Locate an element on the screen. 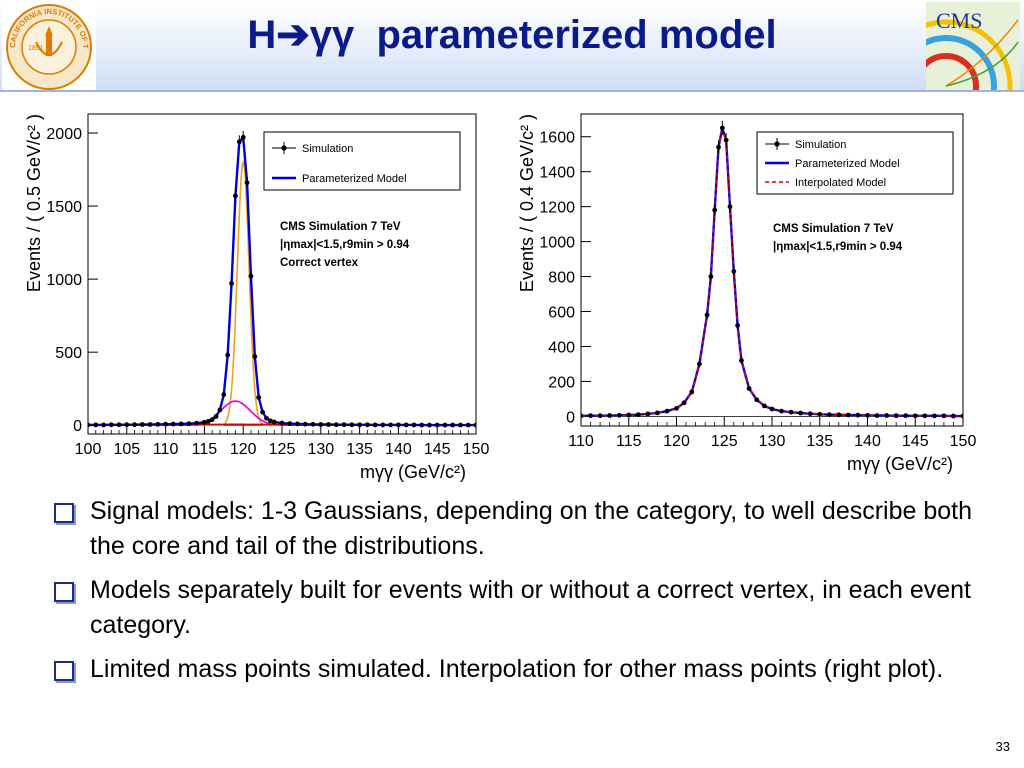 This screenshot has height=768, width=1024. slide-title: H➔γγ parameterized model is located at coordinates (512, 35).